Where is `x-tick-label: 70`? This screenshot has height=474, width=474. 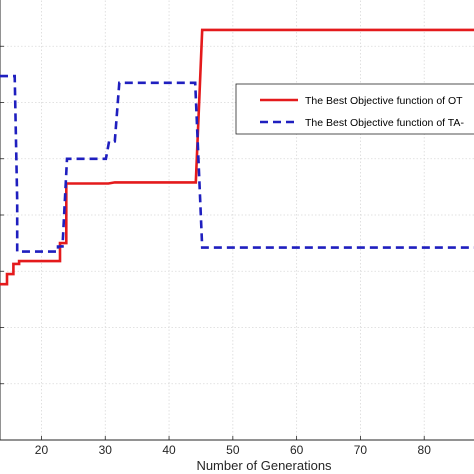
x-tick-label: 70 is located at coordinates (361, 450).